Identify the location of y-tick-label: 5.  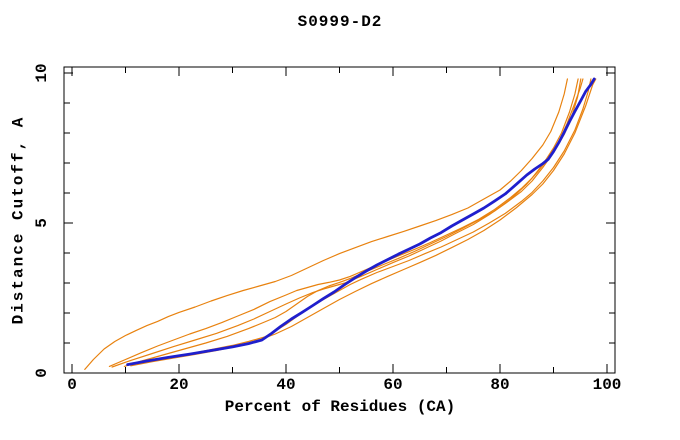
(42, 223).